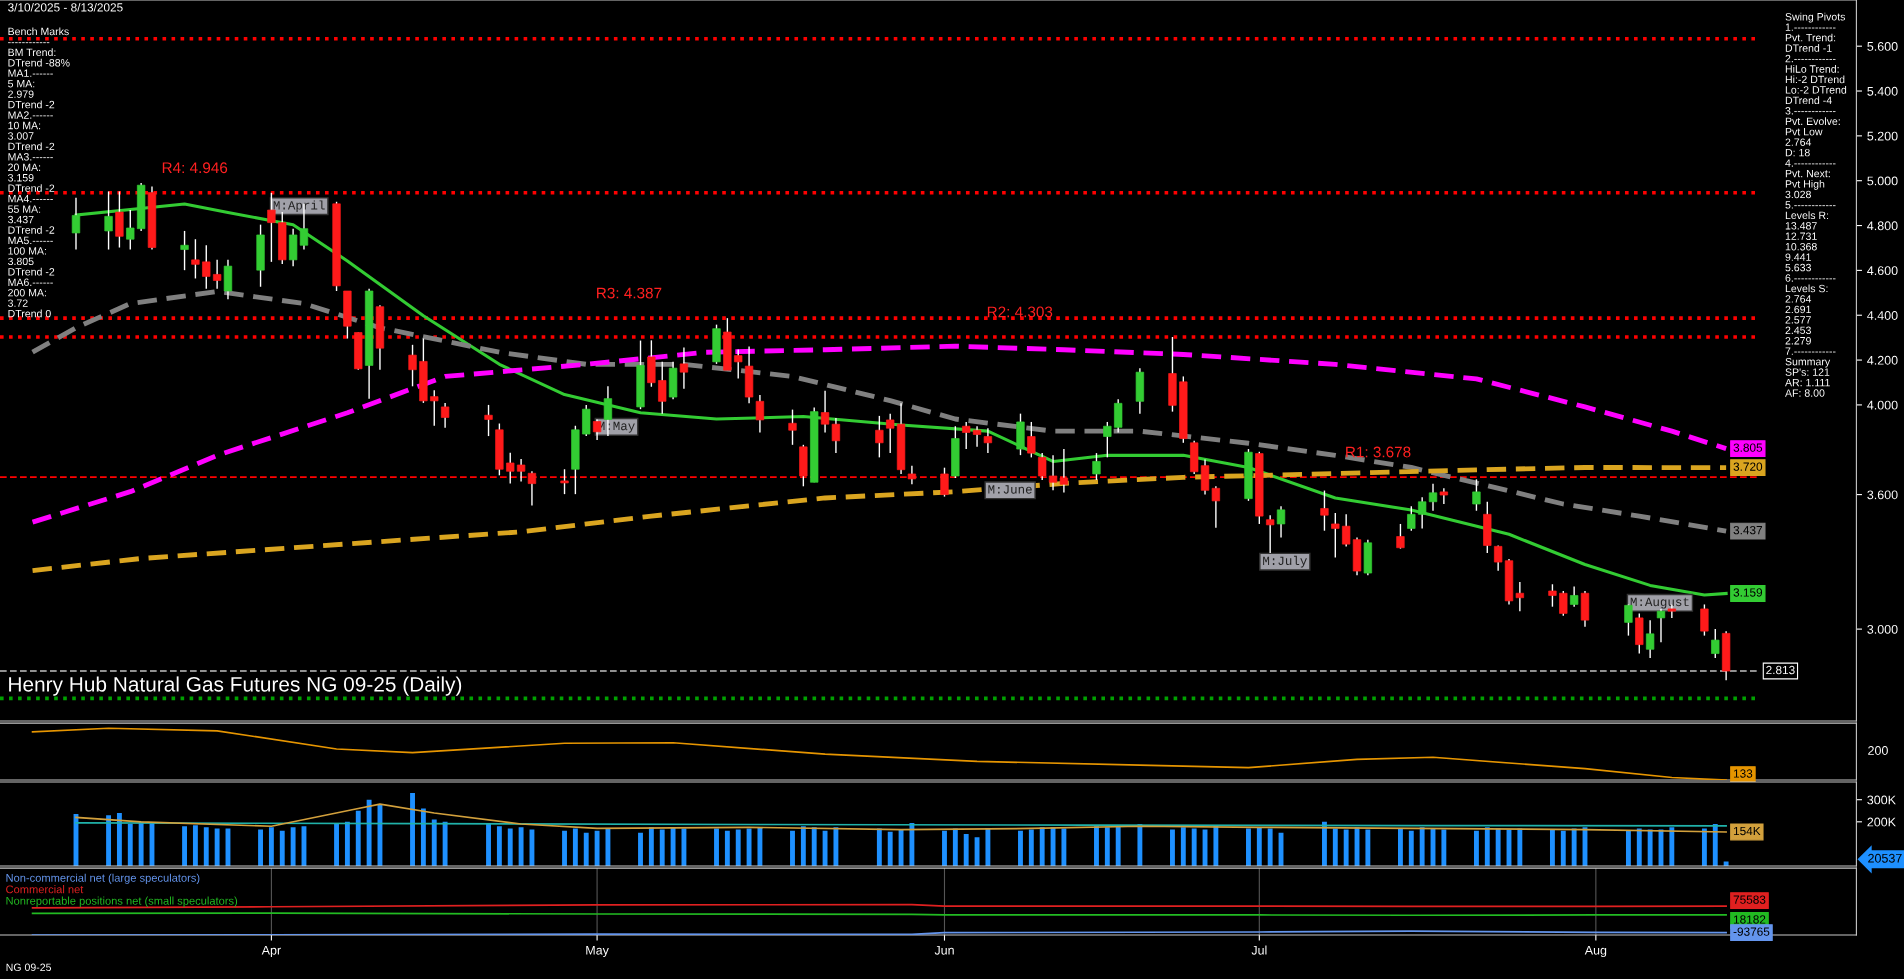  What do you see at coordinates (1882, 136) in the screenshot?
I see `y-tick-label: 5.200` at bounding box center [1882, 136].